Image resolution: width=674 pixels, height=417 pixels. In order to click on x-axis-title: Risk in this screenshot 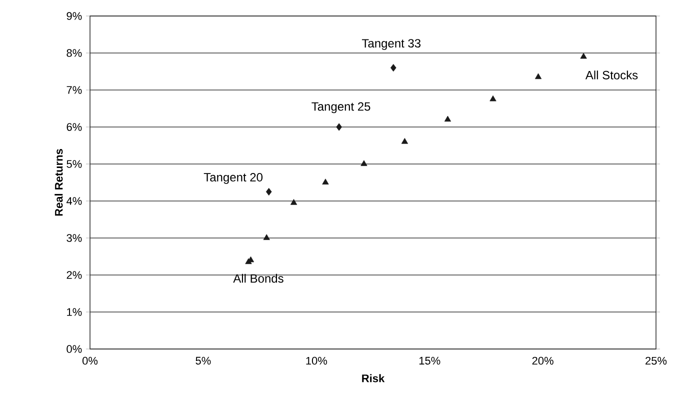, I will do `click(373, 378)`.